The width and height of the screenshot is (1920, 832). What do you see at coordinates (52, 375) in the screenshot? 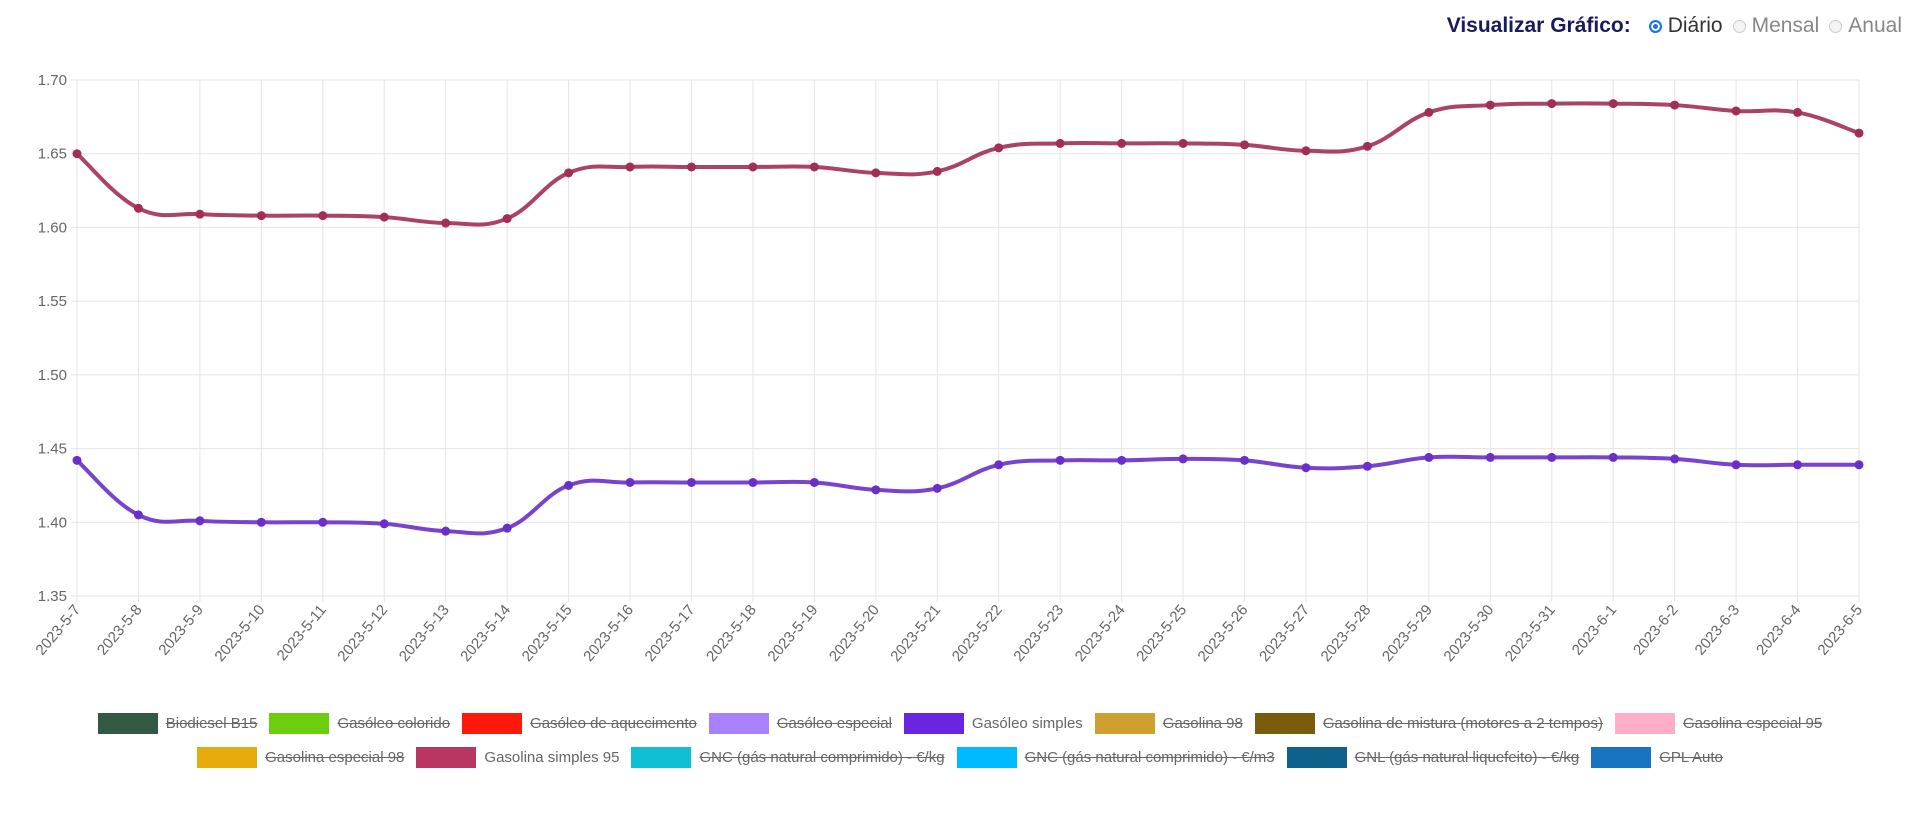
I see `y-tick-label: 1.50` at bounding box center [52, 375].